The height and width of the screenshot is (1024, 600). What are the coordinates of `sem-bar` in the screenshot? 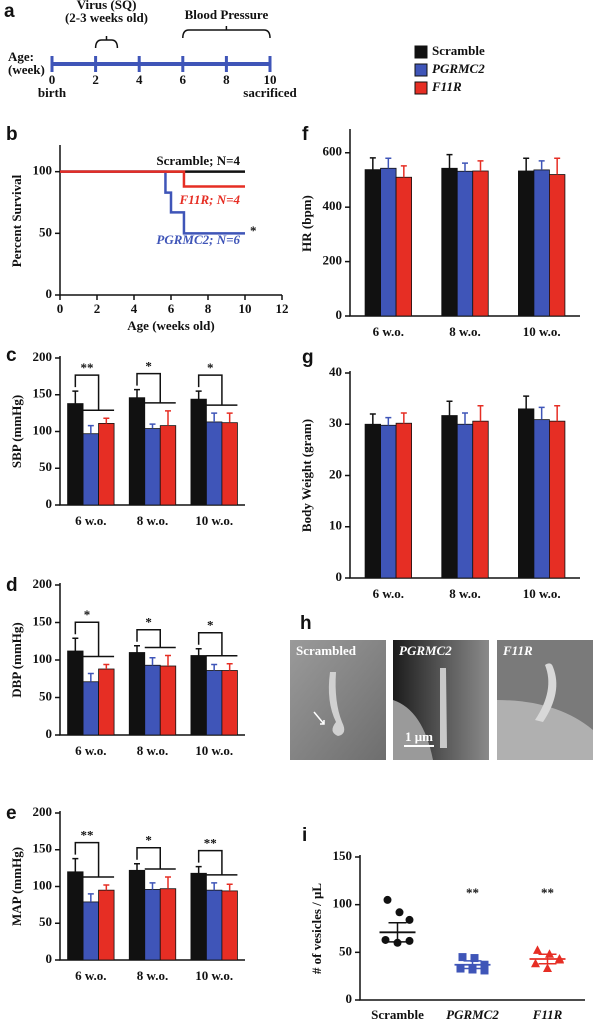 It's located at (547, 959).